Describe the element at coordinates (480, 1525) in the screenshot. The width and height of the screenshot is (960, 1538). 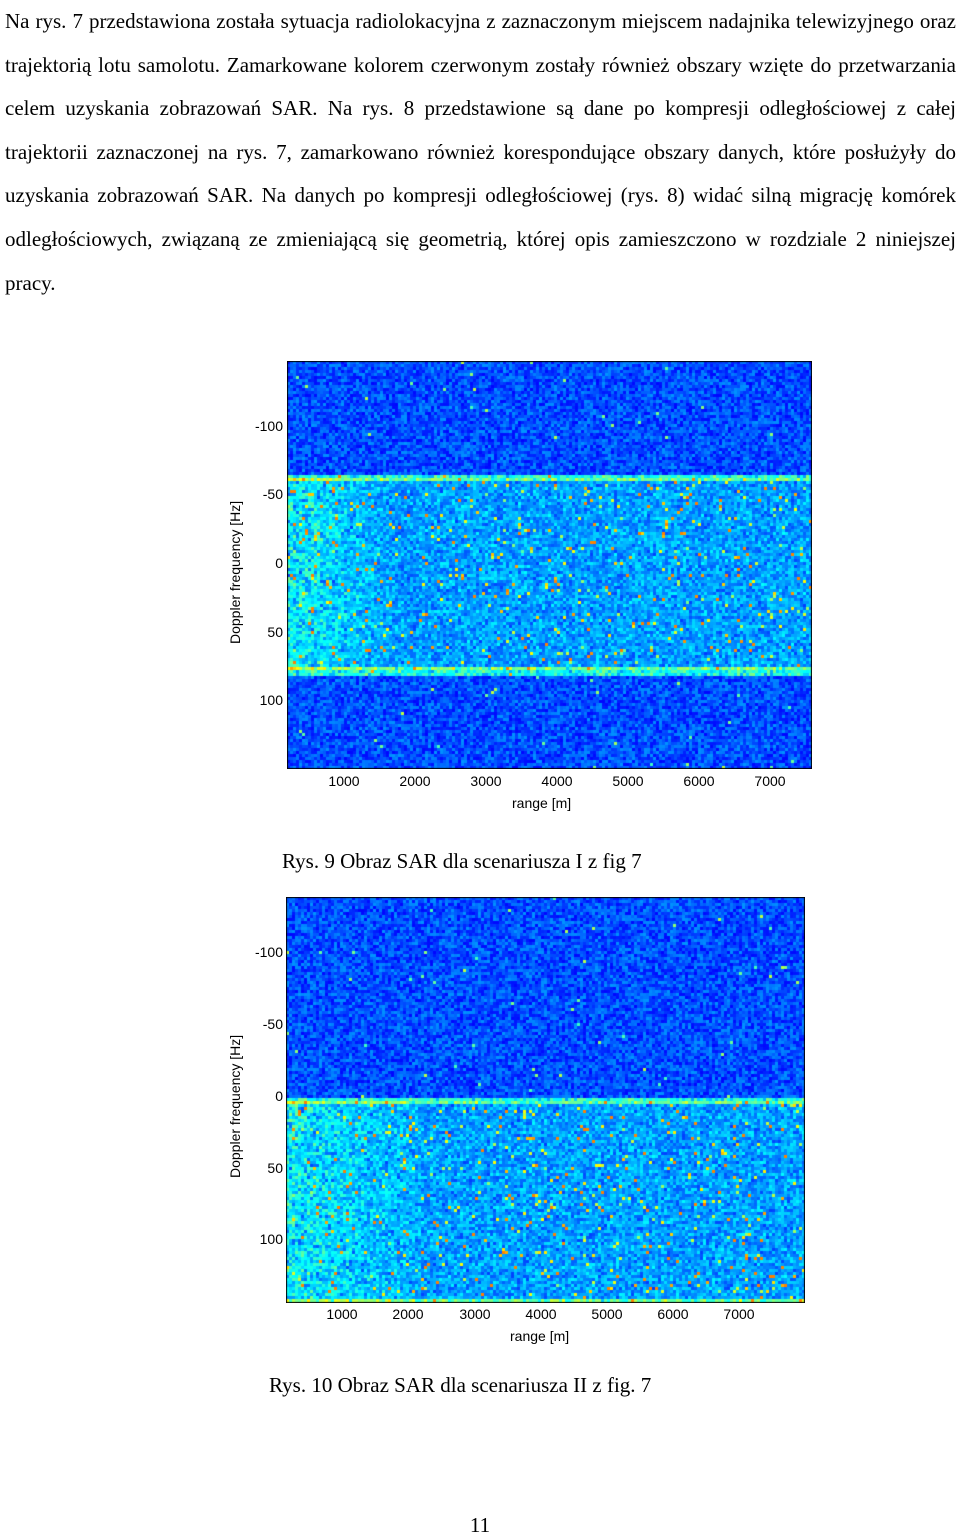
I see `page-number: 11` at that location.